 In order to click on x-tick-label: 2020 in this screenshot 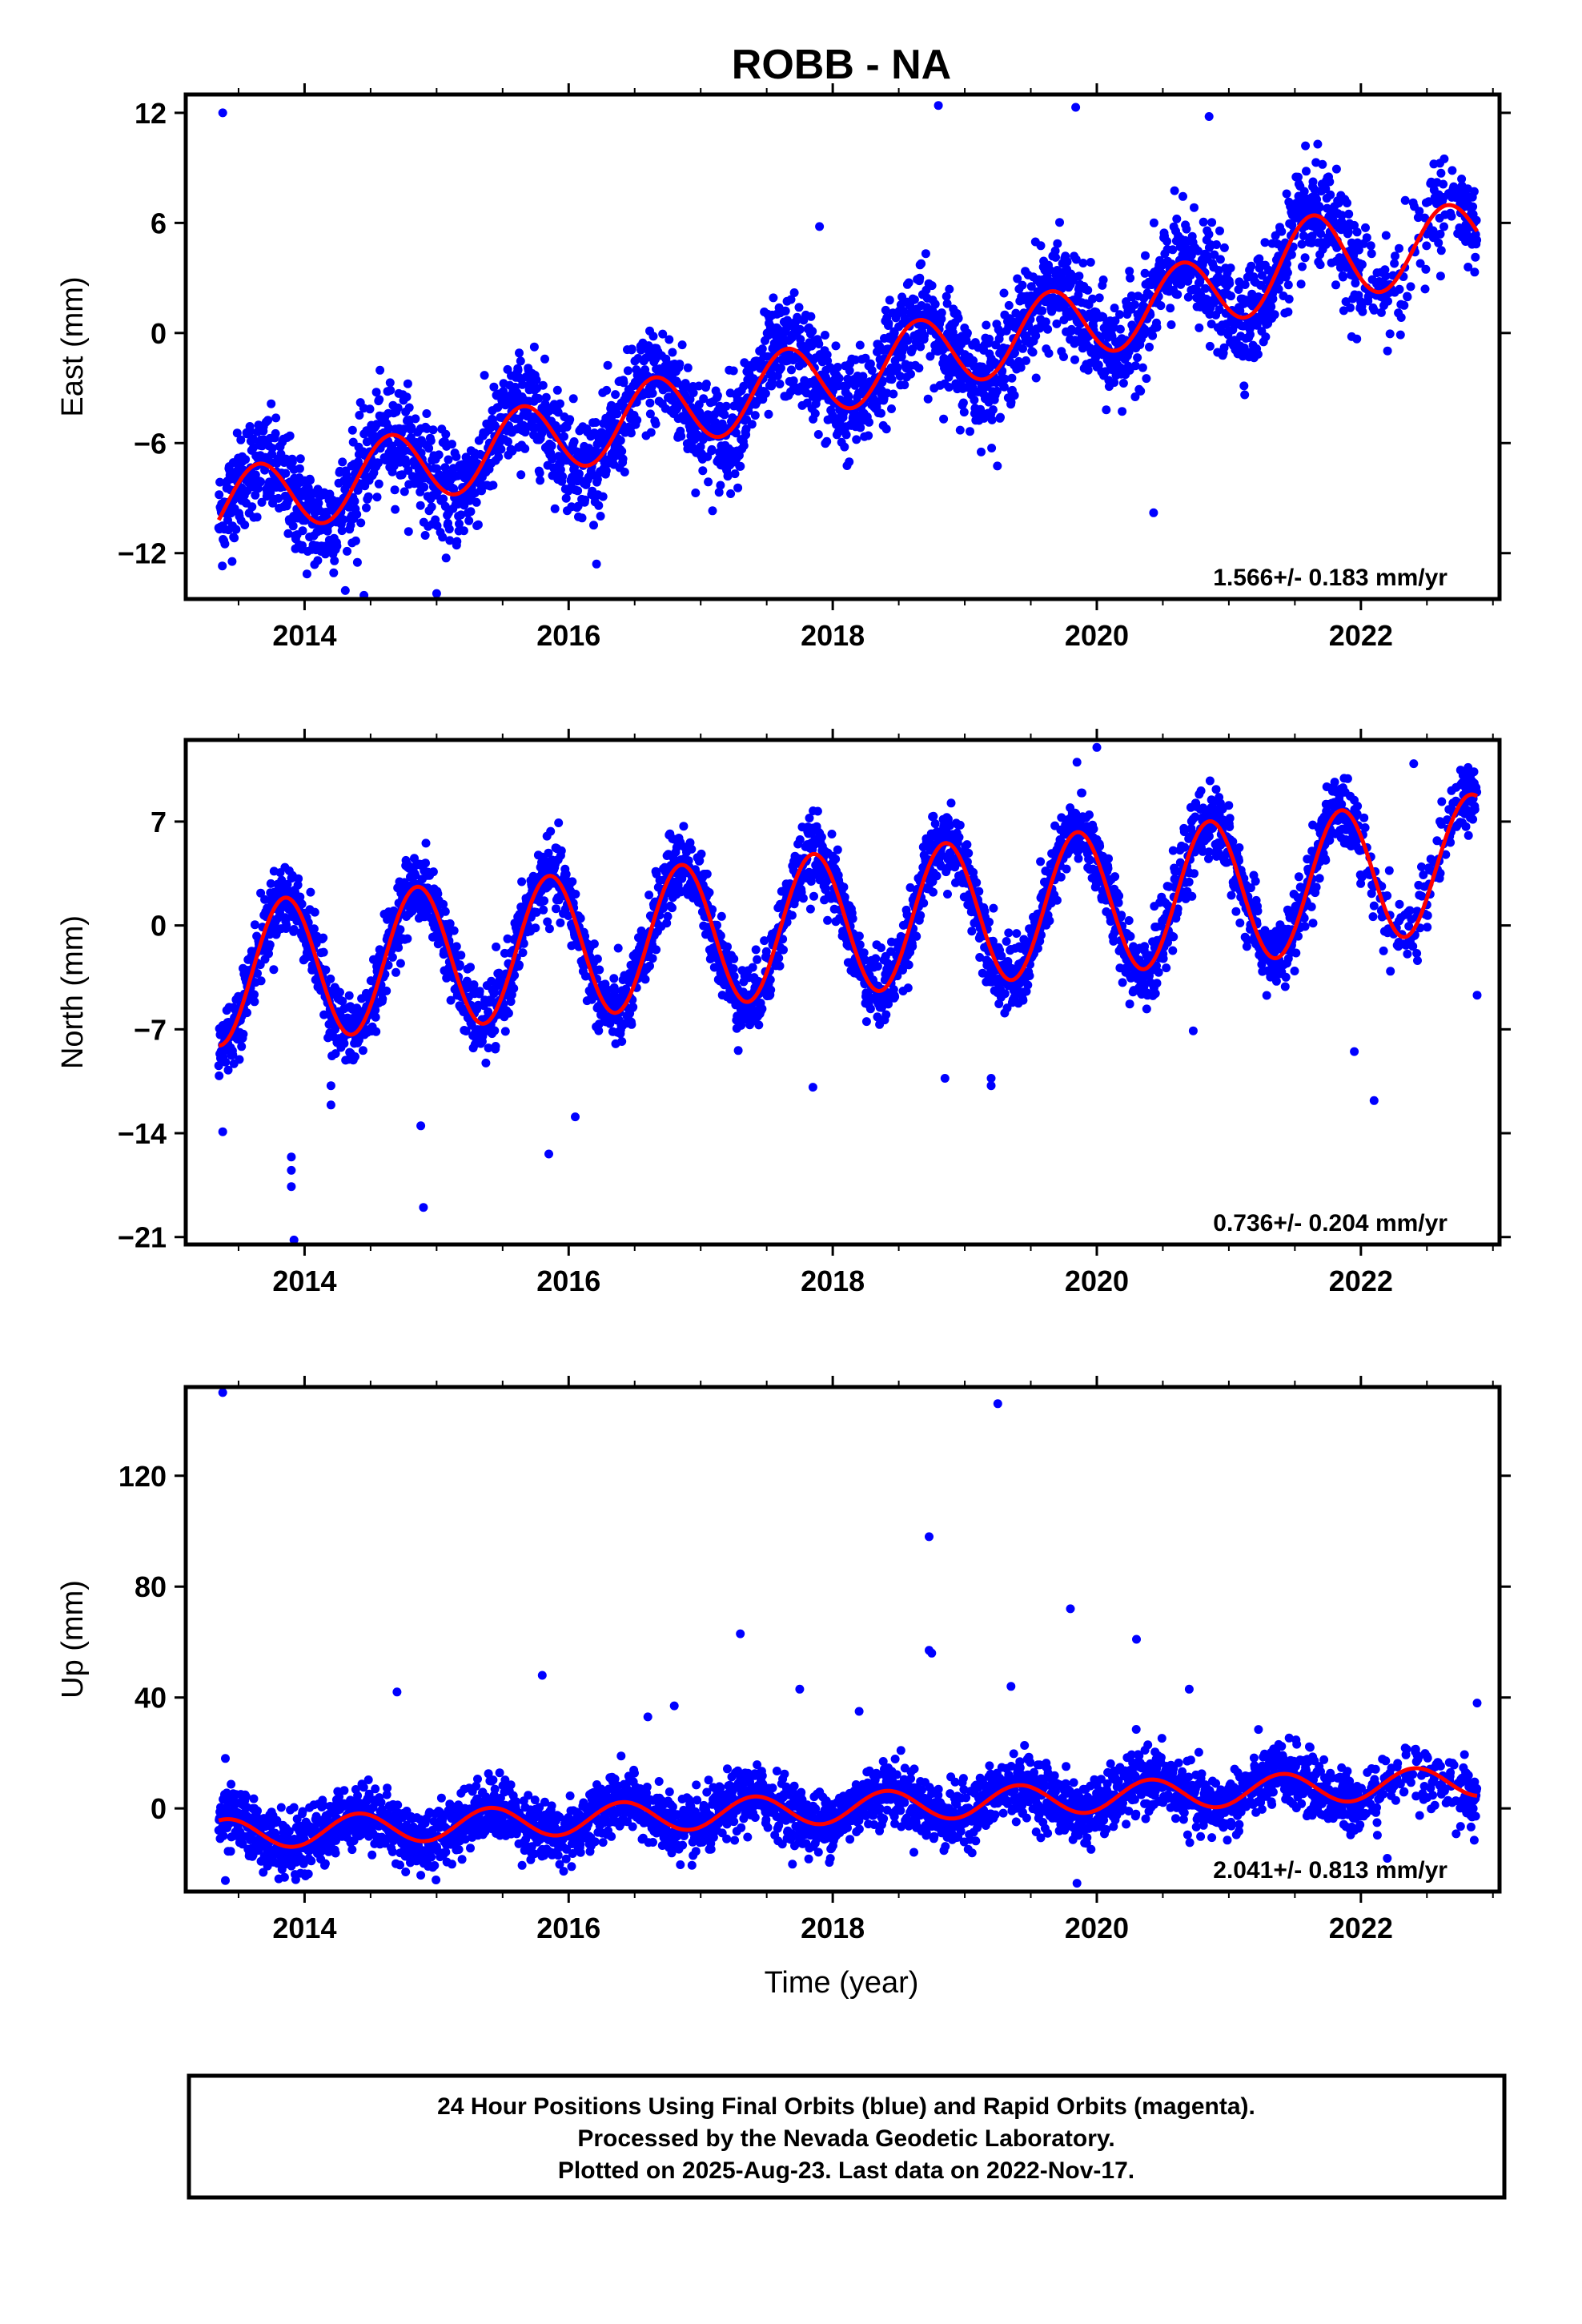, I will do `click(1097, 635)`.